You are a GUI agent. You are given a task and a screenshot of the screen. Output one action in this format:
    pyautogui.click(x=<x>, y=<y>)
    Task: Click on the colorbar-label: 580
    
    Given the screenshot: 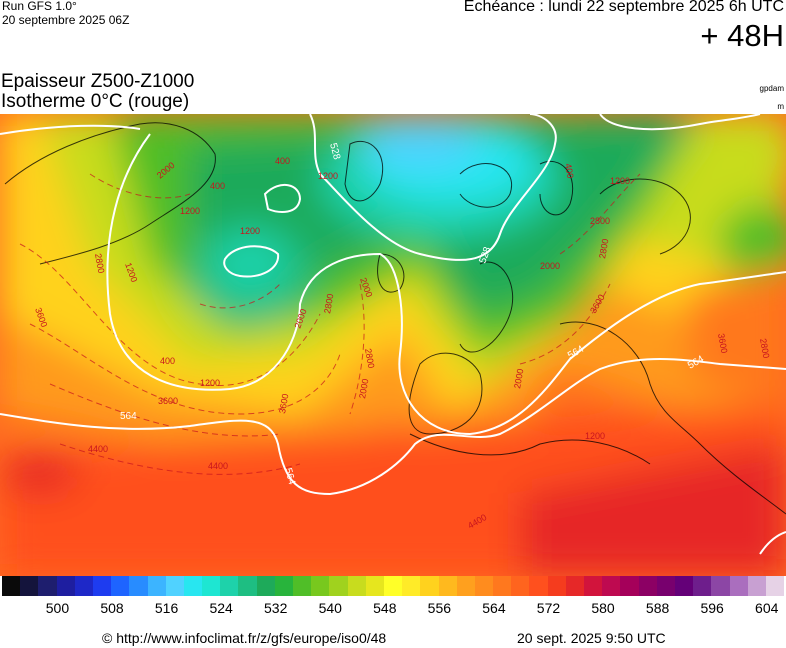 What is the action you would take?
    pyautogui.click(x=603, y=608)
    